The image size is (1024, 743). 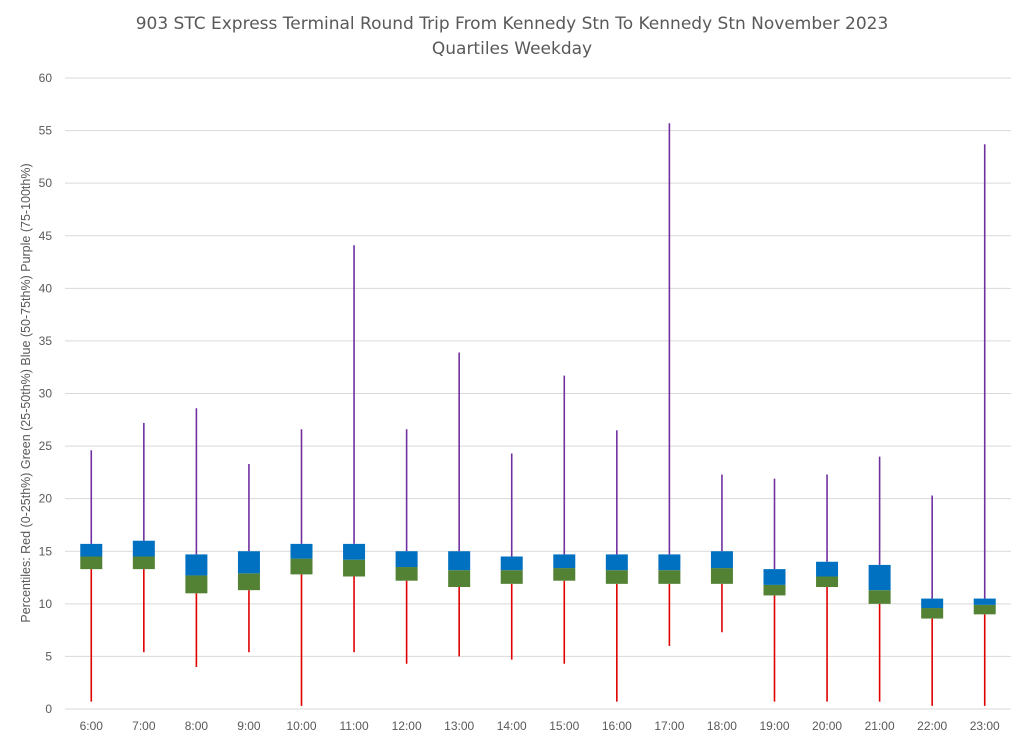 What do you see at coordinates (512, 726) in the screenshot?
I see `x-tick-label: 14:00` at bounding box center [512, 726].